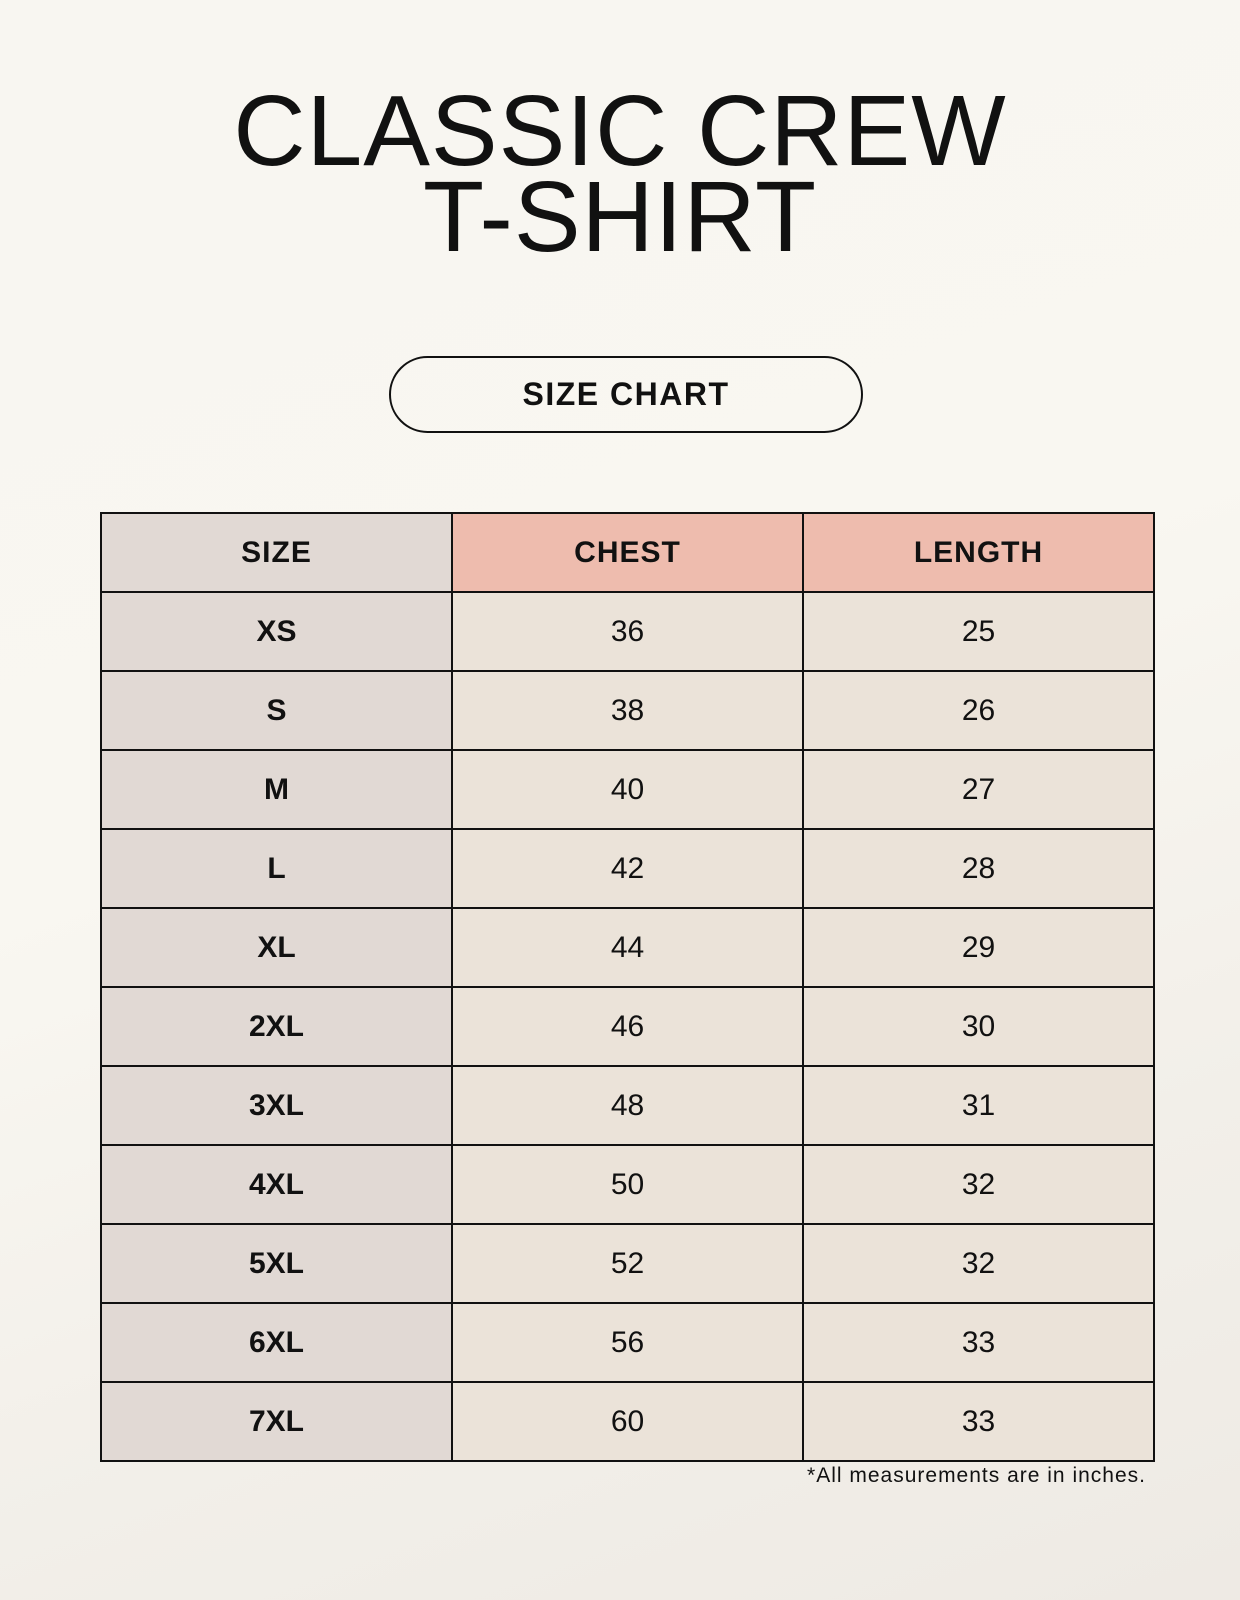  Describe the element at coordinates (276, 947) in the screenshot. I see `cell-size: XL` at that location.